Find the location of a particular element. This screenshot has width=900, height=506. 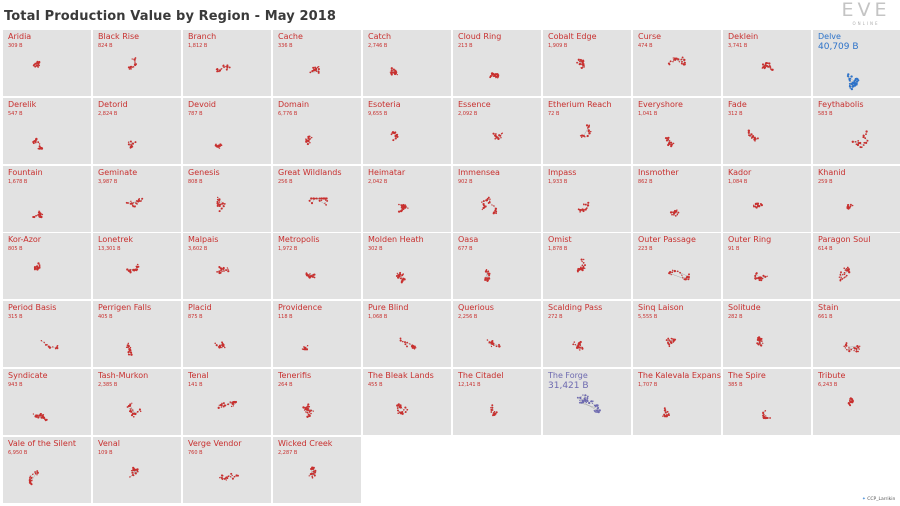

region-tile-tenerifis: Tenerifis 264 B is located at coordinates (317, 402).